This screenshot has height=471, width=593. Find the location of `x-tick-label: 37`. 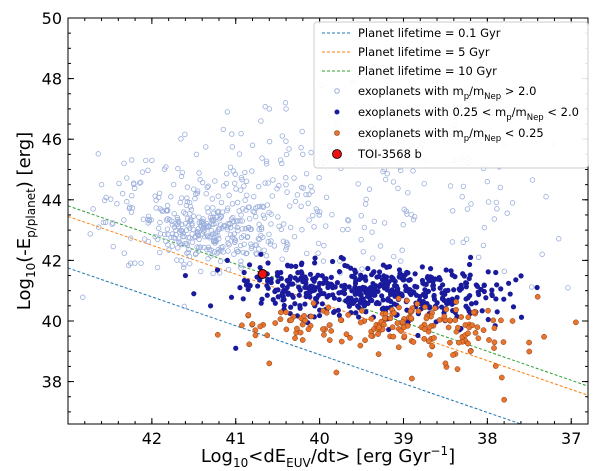

x-tick-label: 37 is located at coordinates (571, 438).